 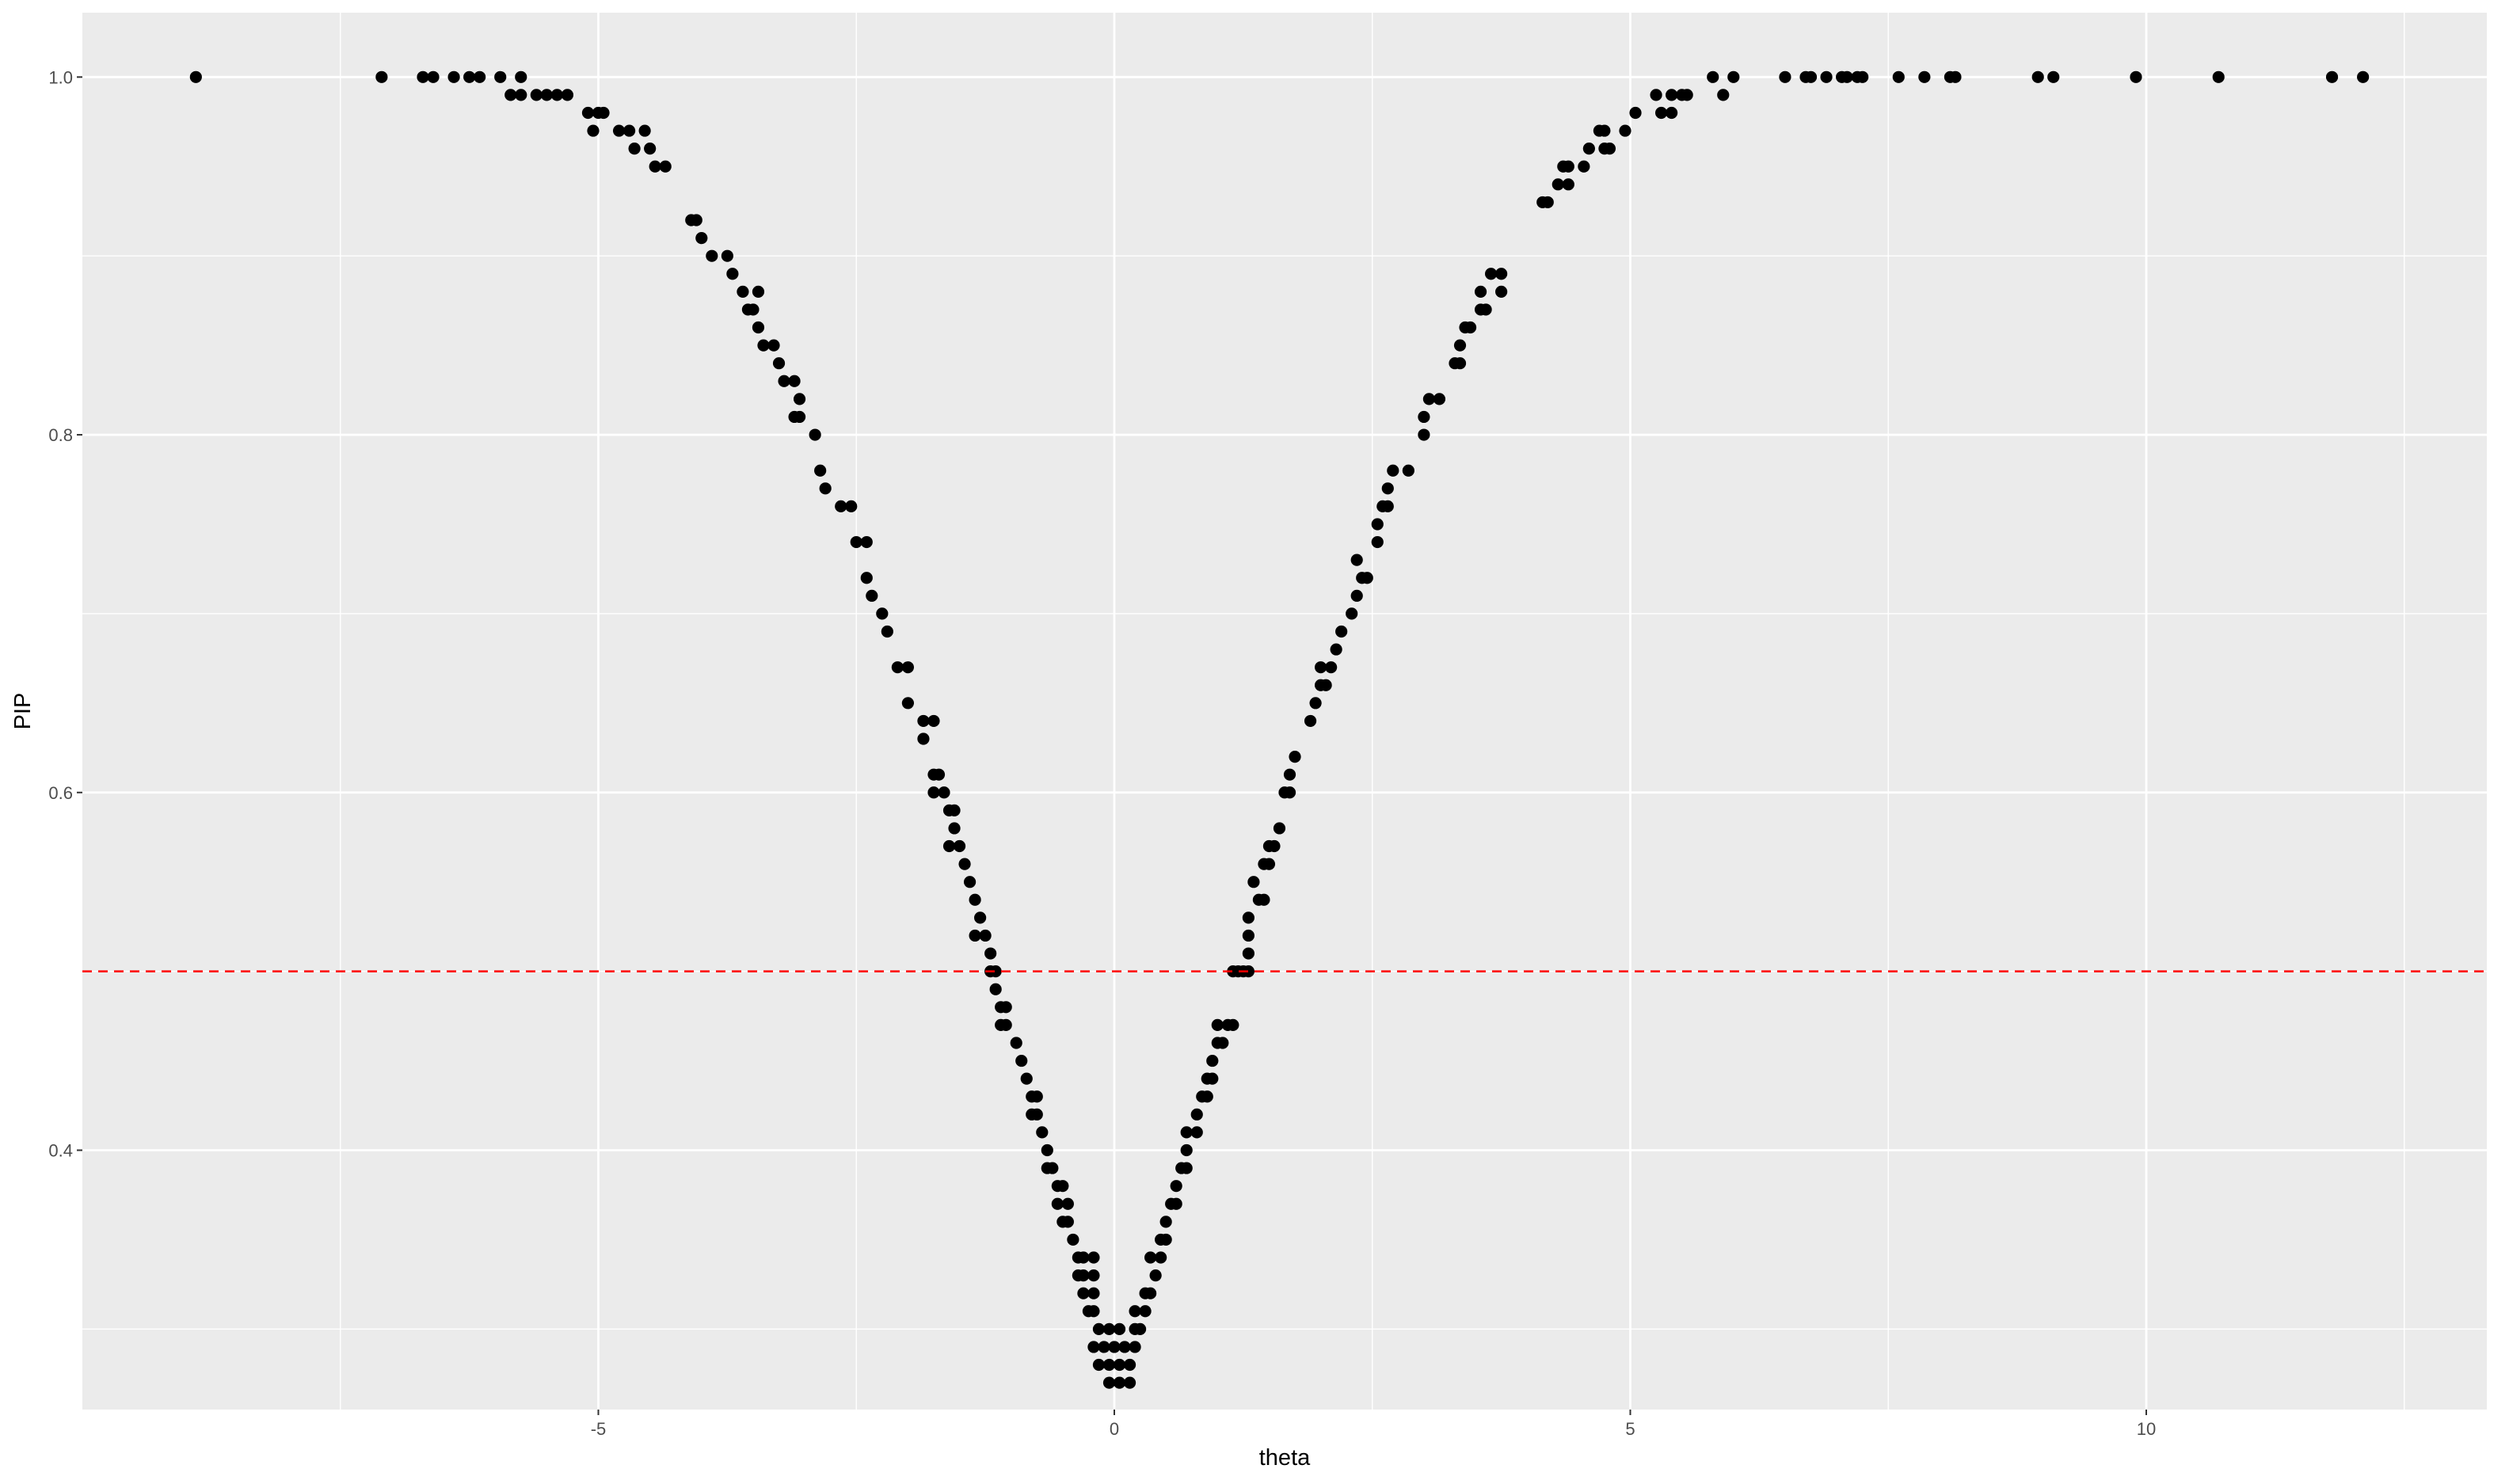 I want to click on y-axis: 0.4 0.6 0.8 1.0, so click(x=65, y=613).